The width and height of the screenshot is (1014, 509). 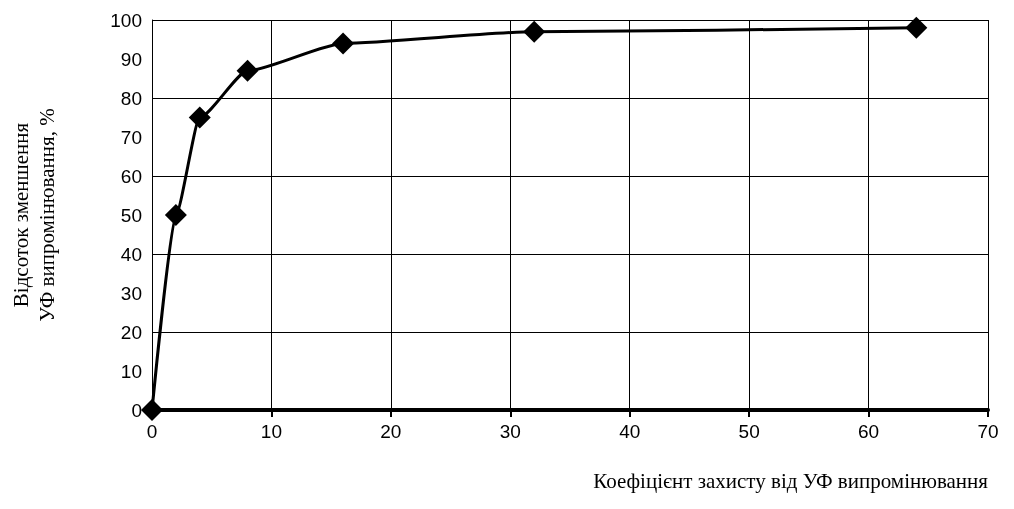 I want to click on y-tick-label: 30, so click(x=131, y=293).